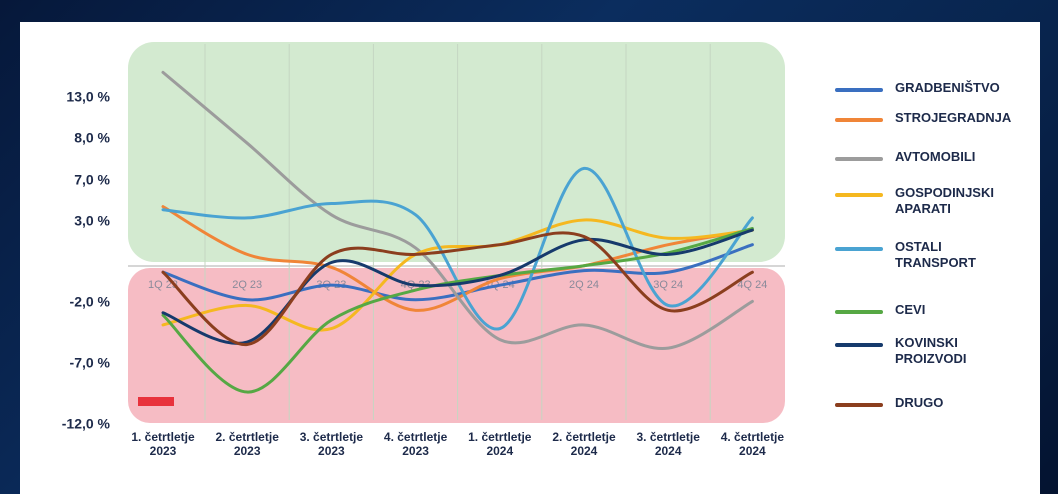 The image size is (1058, 494). What do you see at coordinates (919, 402) in the screenshot?
I see `legend-label: DRUGO` at bounding box center [919, 402].